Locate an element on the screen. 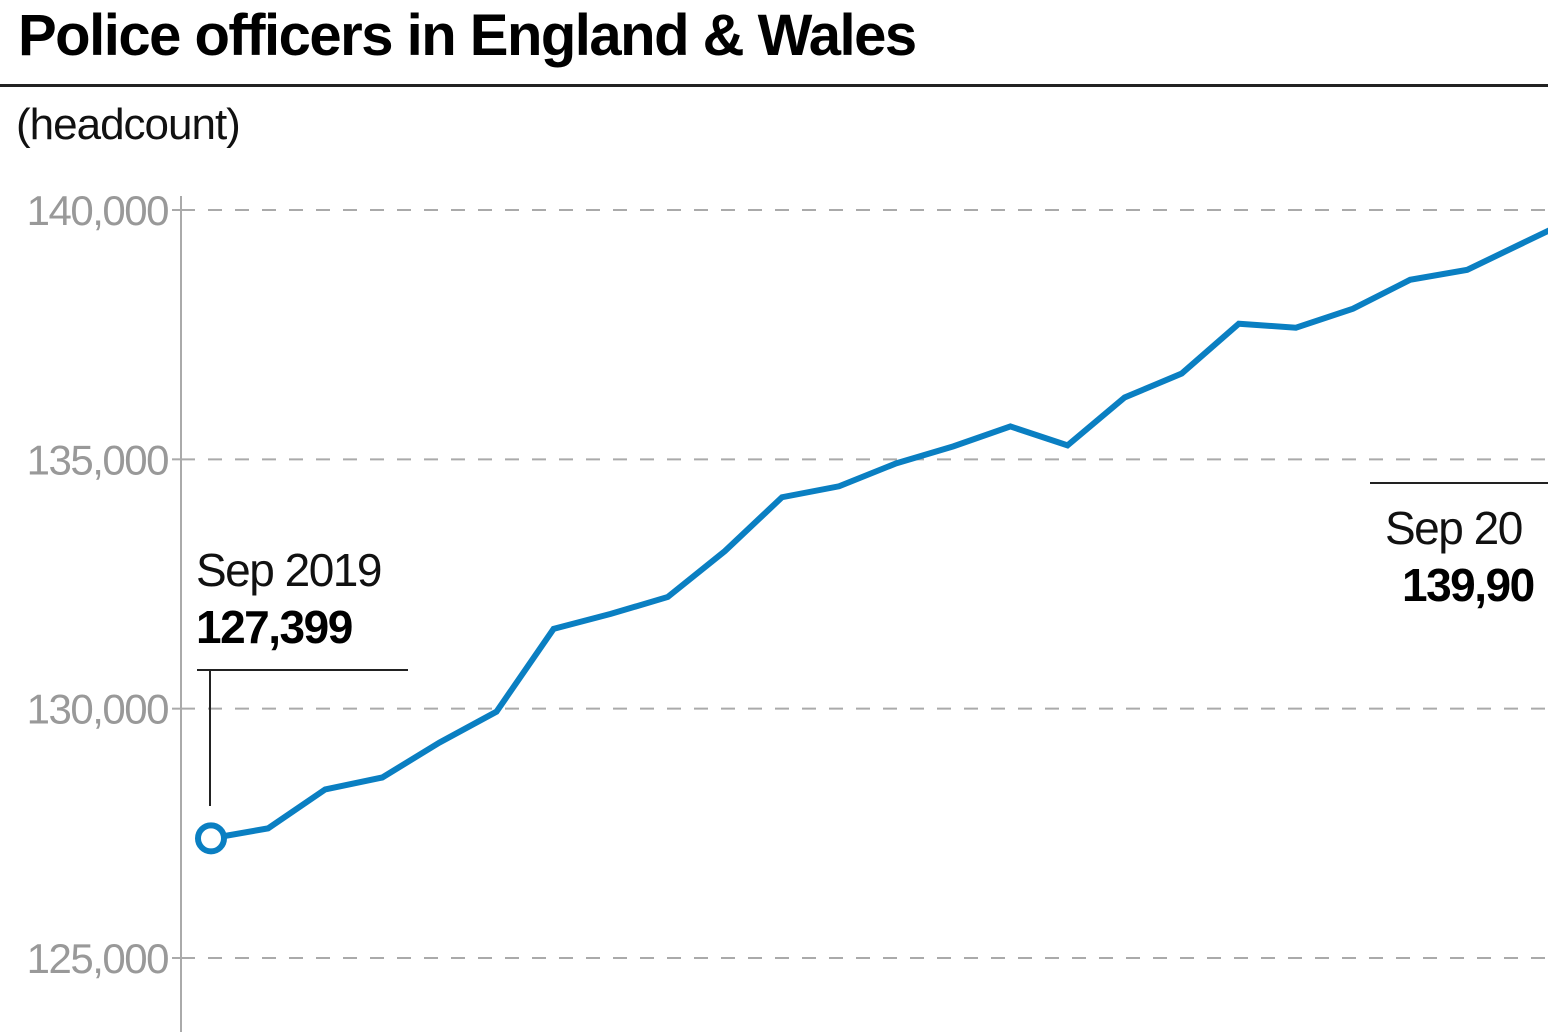  annotation-end: Sep 20 139,90 is located at coordinates (1459, 546).